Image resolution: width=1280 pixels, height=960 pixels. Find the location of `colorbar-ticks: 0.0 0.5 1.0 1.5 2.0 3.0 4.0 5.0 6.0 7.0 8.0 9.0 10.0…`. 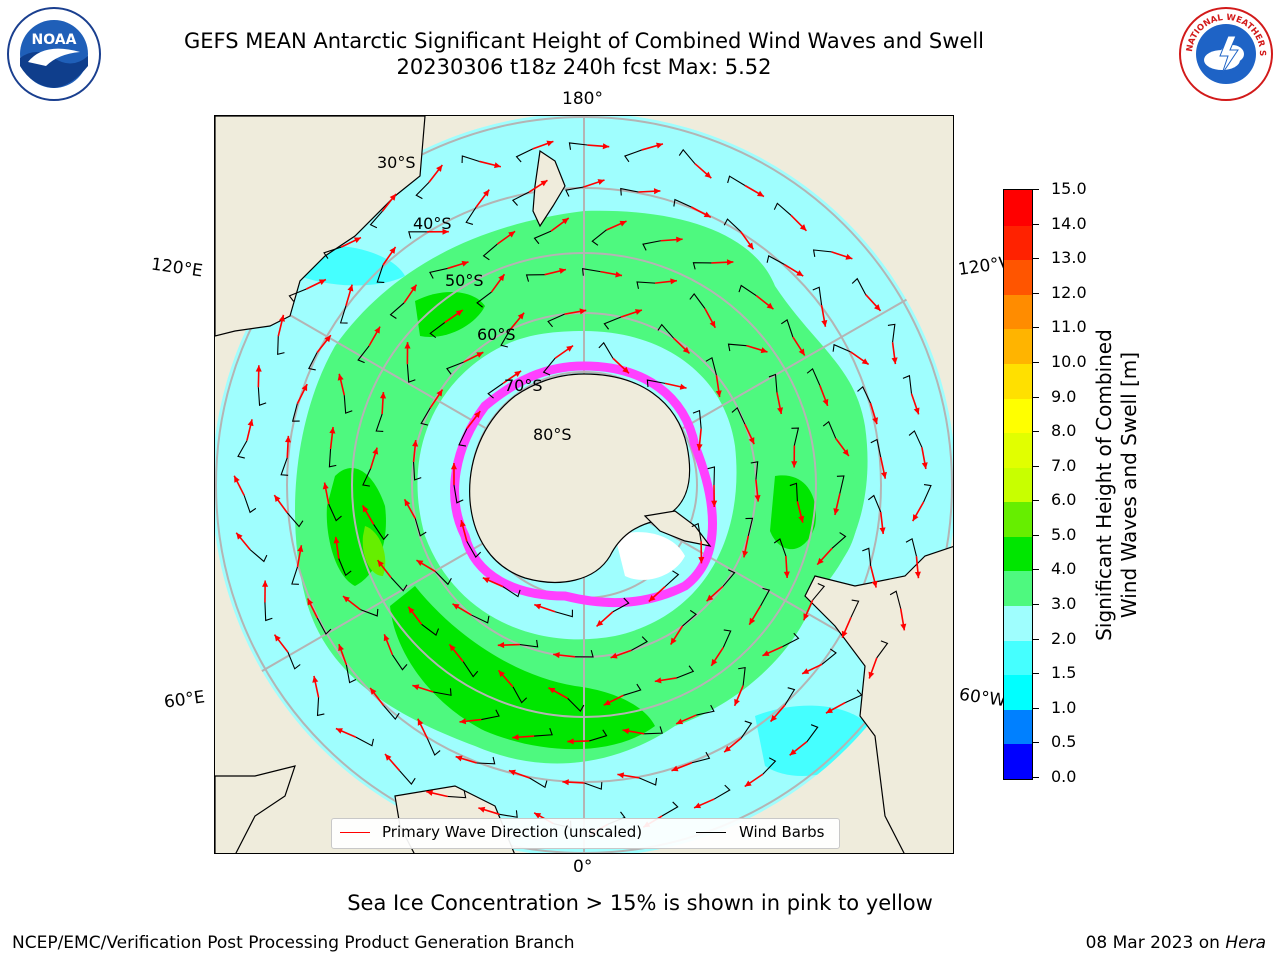

colorbar-ticks: 0.0 0.5 1.0 1.5 2.0 3.0 4.0 5.0 6.0 7.0 8.0 9.0 10.0… is located at coordinates (1063, 489).